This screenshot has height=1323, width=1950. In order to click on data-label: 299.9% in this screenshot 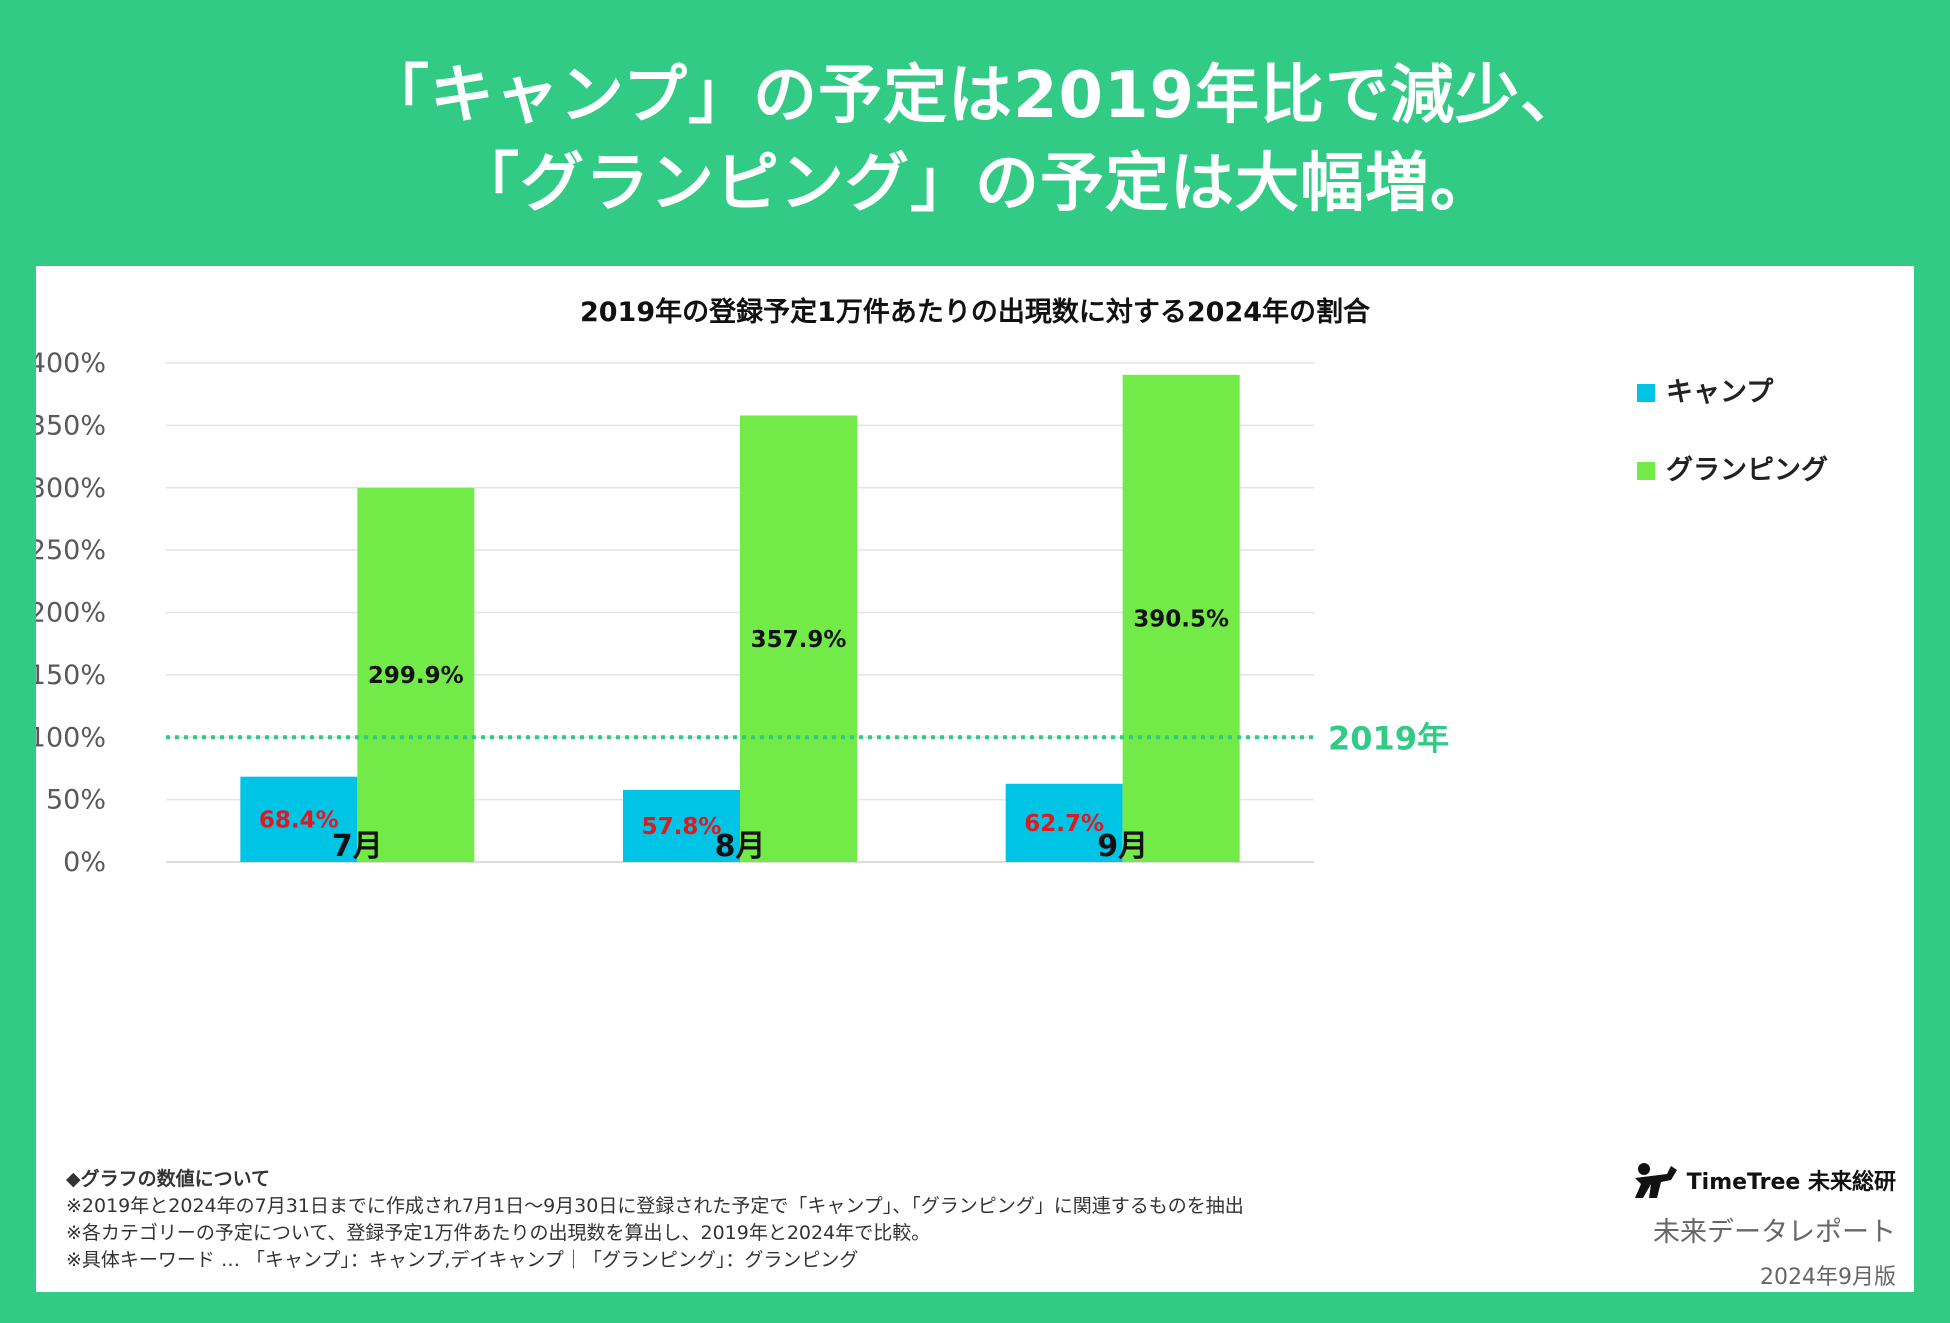, I will do `click(416, 676)`.